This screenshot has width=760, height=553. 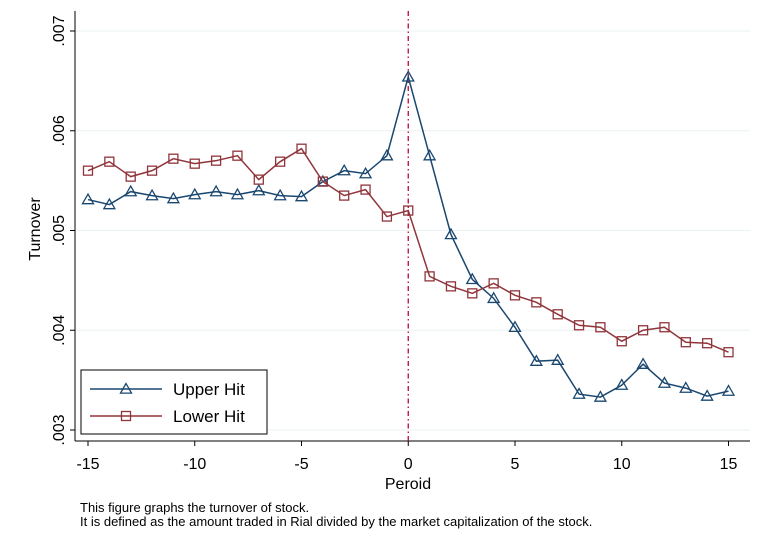 I want to click on x-tick-label: -15, so click(x=87, y=464).